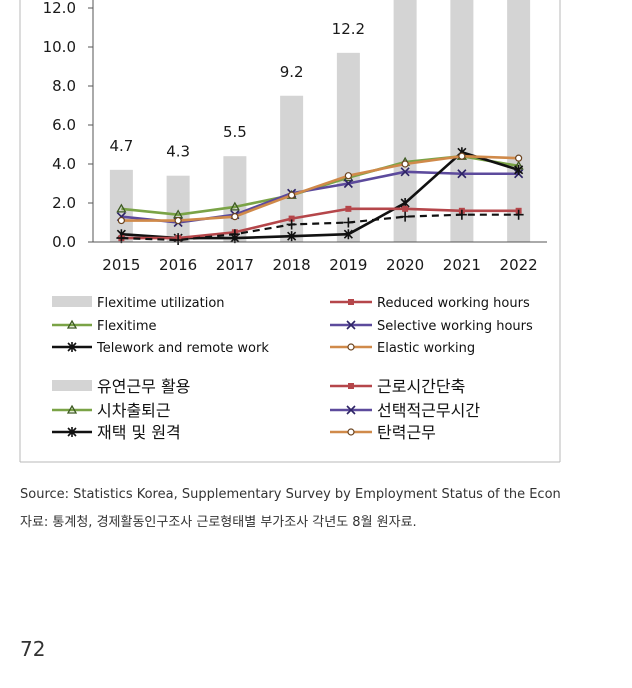 The height and width of the screenshot is (688, 632). What do you see at coordinates (121, 220) in the screenshot?
I see `point-elastic-2015` at bounding box center [121, 220].